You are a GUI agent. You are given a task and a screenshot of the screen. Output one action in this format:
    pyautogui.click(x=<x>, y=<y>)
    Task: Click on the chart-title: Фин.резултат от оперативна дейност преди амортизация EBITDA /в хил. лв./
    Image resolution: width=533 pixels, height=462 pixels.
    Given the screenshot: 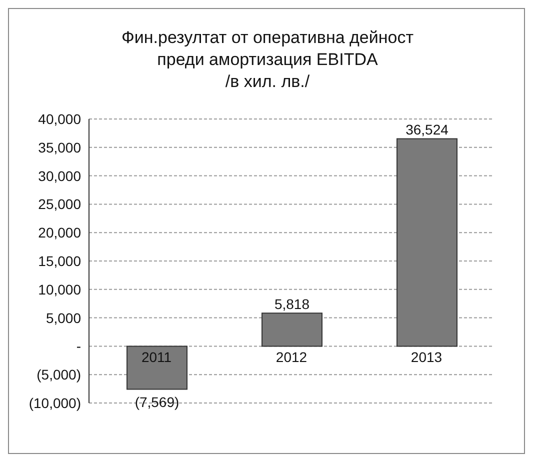 What is the action you would take?
    pyautogui.click(x=267, y=60)
    